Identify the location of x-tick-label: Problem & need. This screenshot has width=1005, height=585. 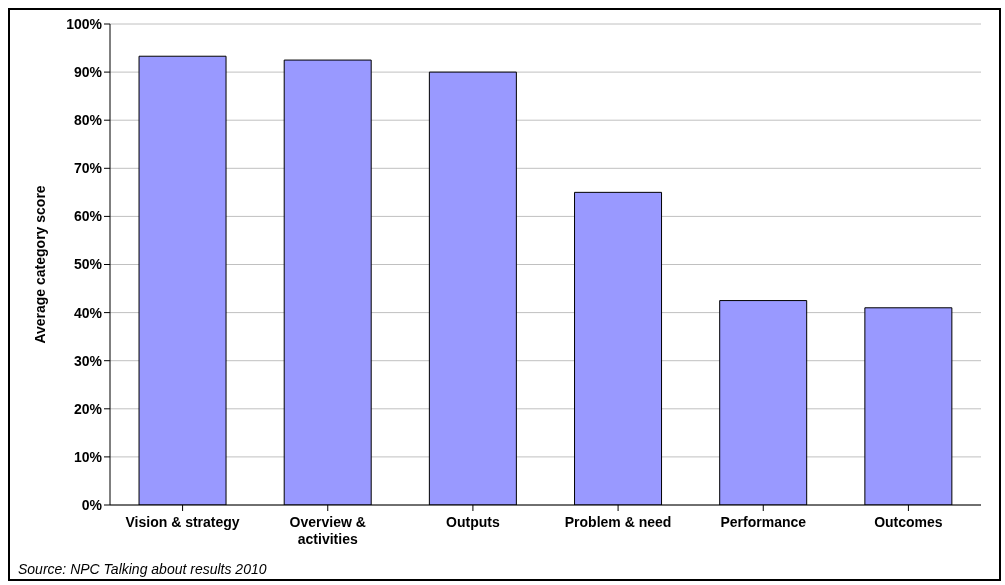
(618, 522).